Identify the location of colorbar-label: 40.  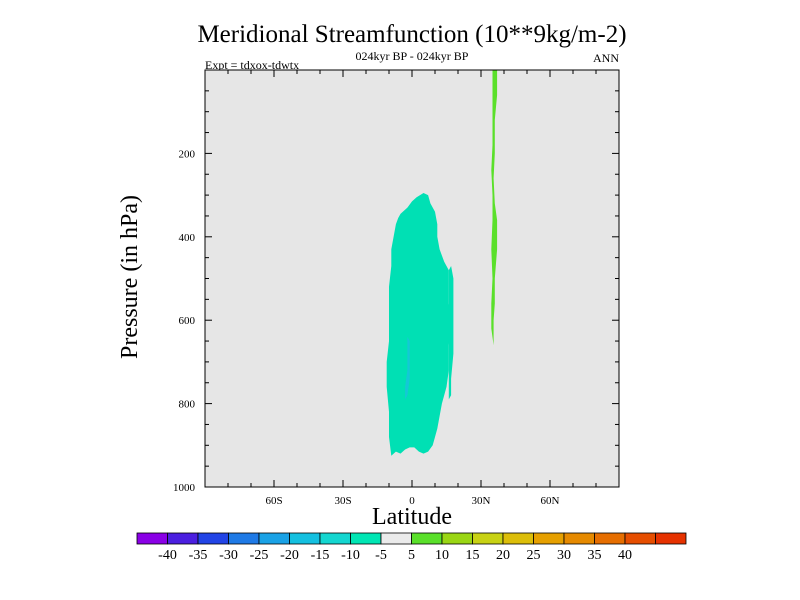
(625, 555).